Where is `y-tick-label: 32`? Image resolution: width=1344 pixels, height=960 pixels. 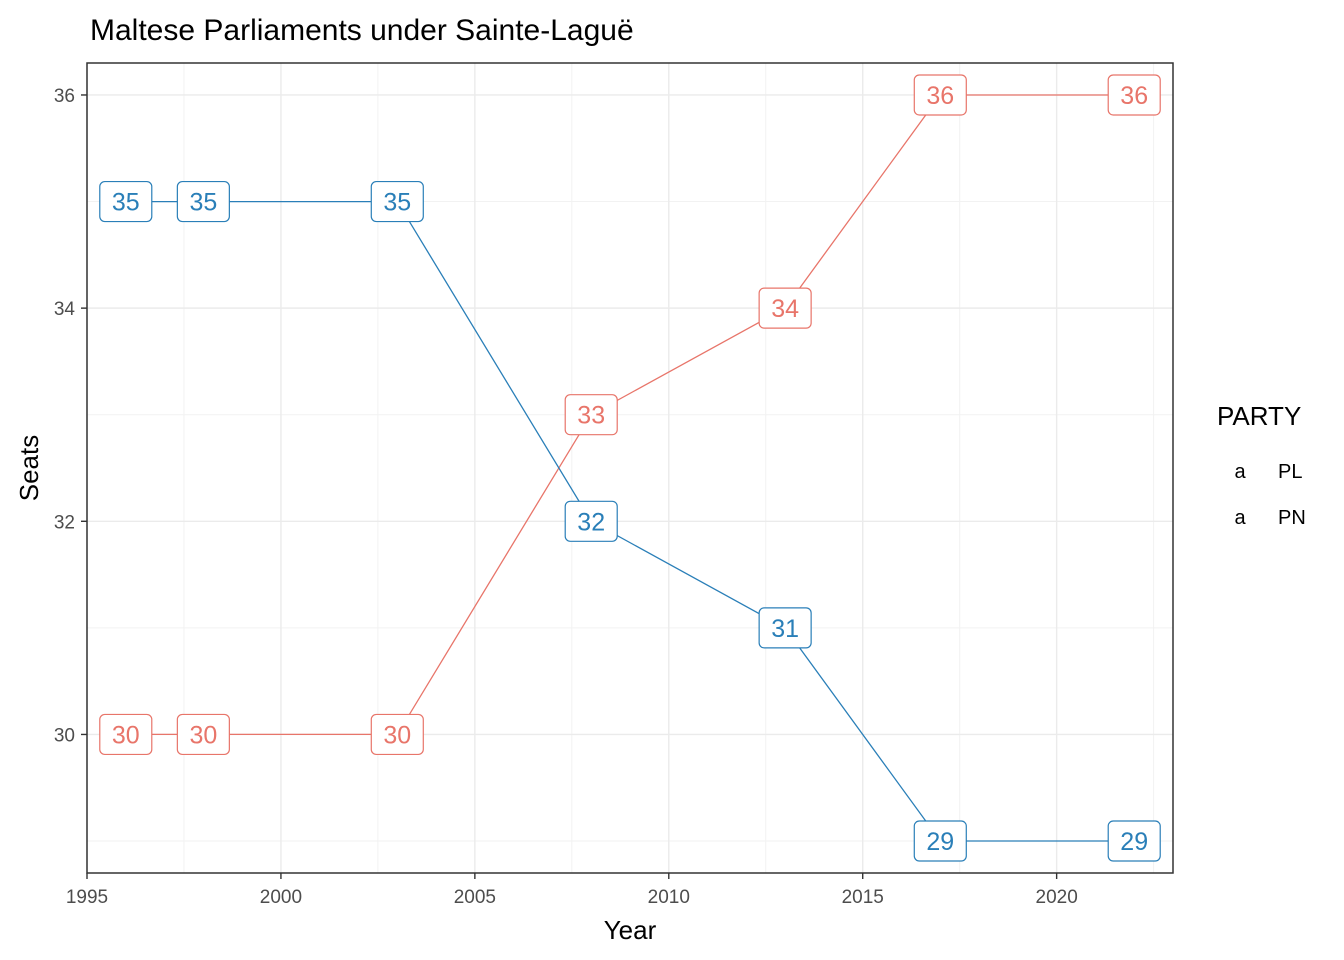 y-tick-label: 32 is located at coordinates (64, 522).